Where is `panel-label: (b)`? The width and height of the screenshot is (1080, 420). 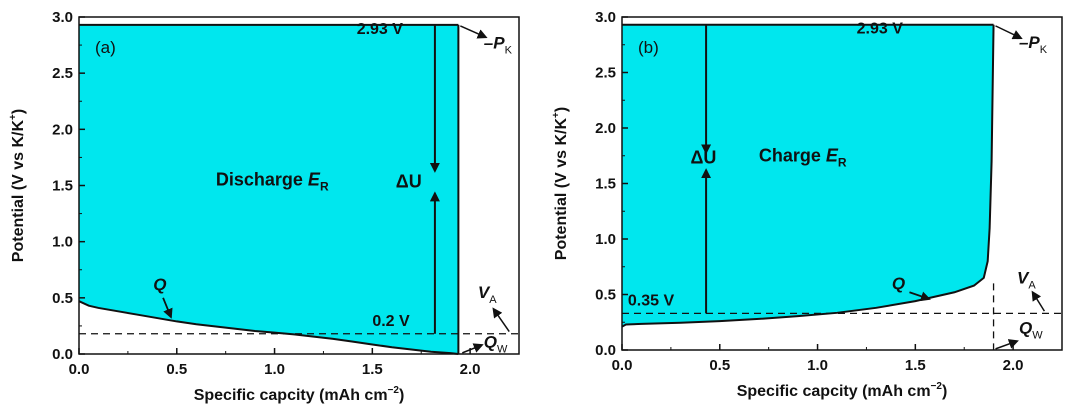
panel-label: (b) is located at coordinates (648, 47).